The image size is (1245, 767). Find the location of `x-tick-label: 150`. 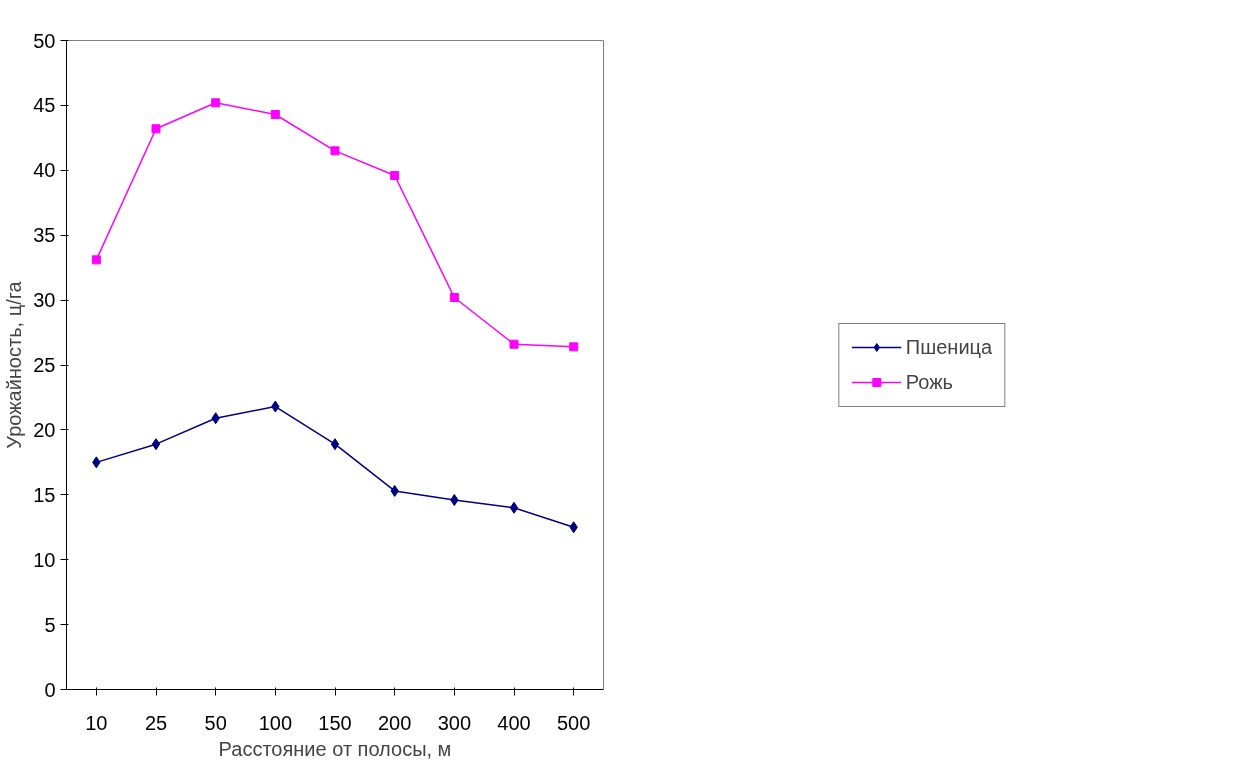

x-tick-label: 150 is located at coordinates (335, 722).